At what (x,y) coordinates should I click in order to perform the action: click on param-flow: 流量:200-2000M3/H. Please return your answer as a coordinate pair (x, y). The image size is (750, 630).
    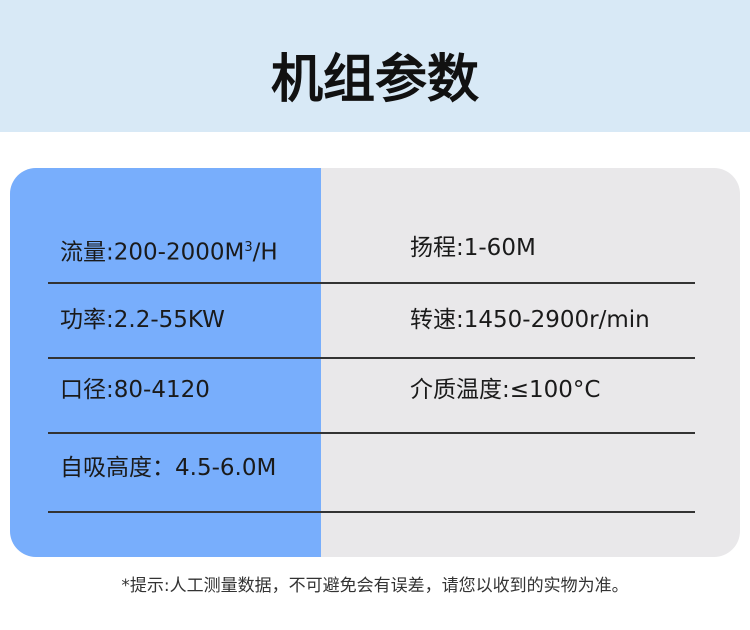
    Looking at the image, I should click on (169, 250).